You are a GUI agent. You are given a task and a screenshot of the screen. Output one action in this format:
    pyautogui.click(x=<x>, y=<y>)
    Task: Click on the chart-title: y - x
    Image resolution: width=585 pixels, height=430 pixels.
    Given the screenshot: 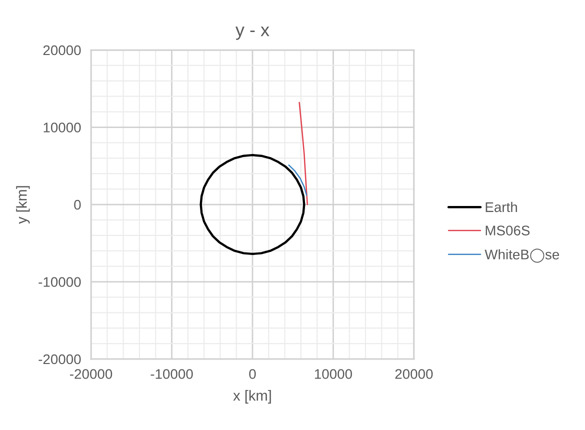 What is the action you would take?
    pyautogui.click(x=252, y=33)
    